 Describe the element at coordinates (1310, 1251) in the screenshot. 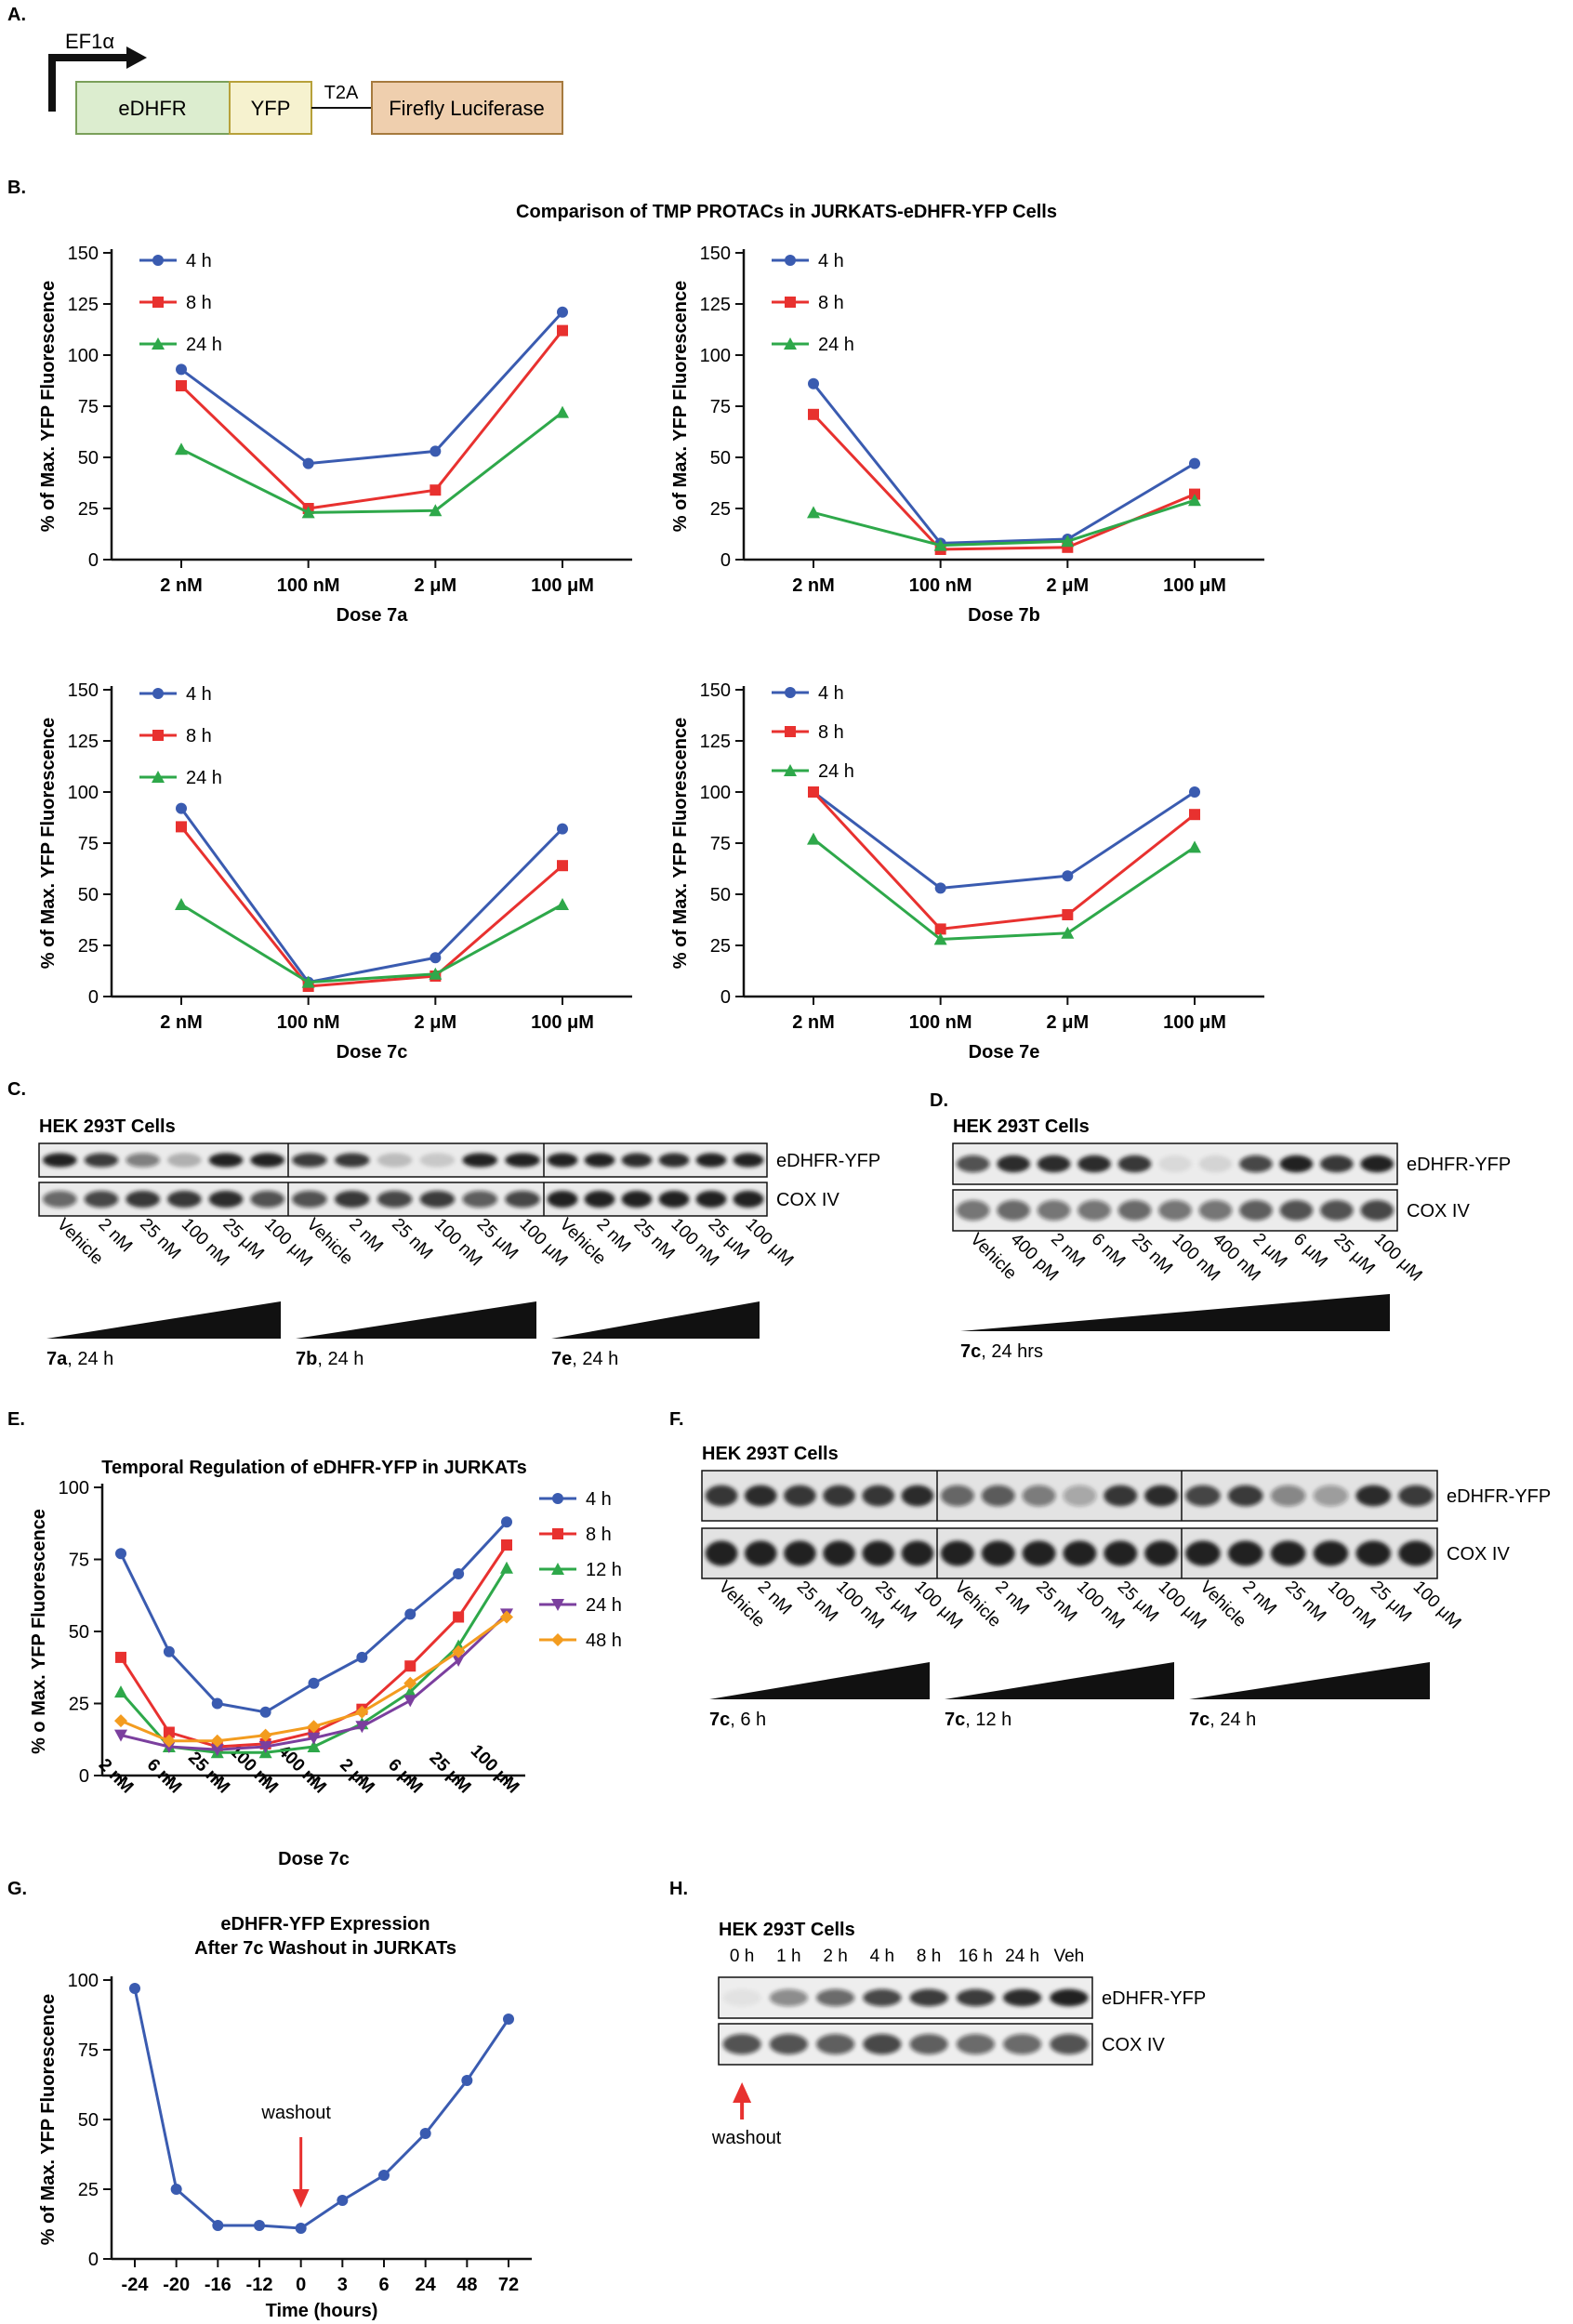

I see `blot-lane-label: 6 μM` at that location.